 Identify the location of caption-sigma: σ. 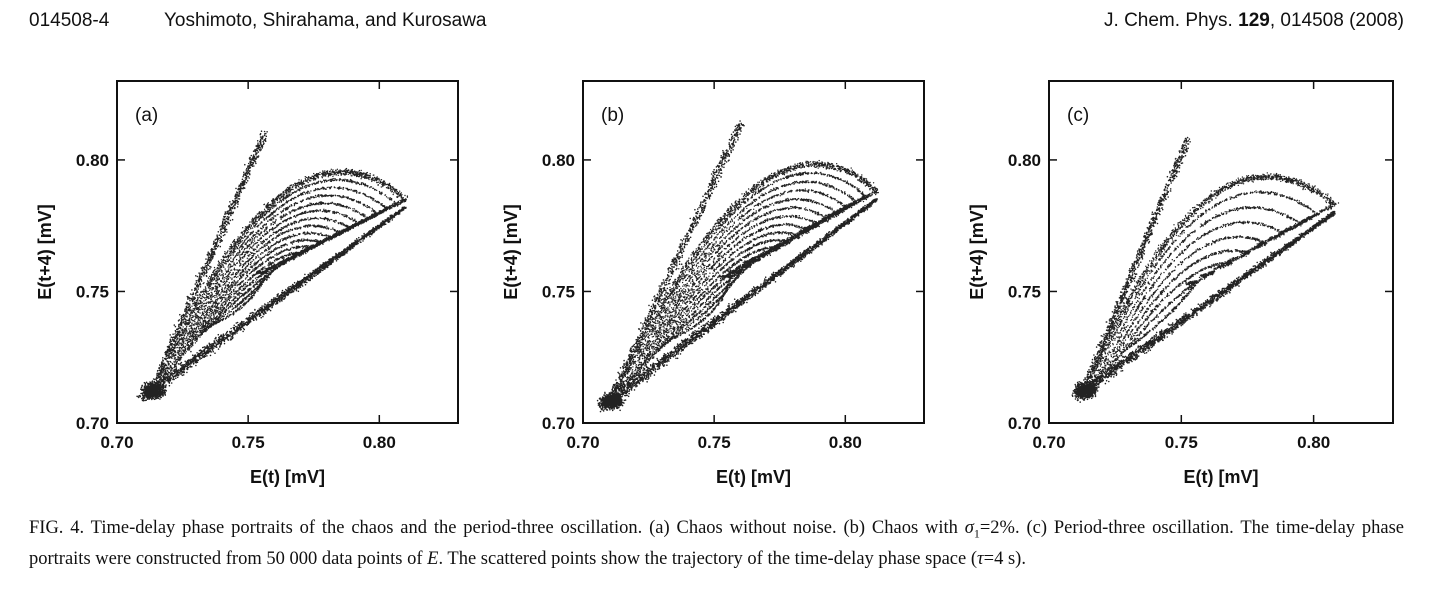
(969, 528).